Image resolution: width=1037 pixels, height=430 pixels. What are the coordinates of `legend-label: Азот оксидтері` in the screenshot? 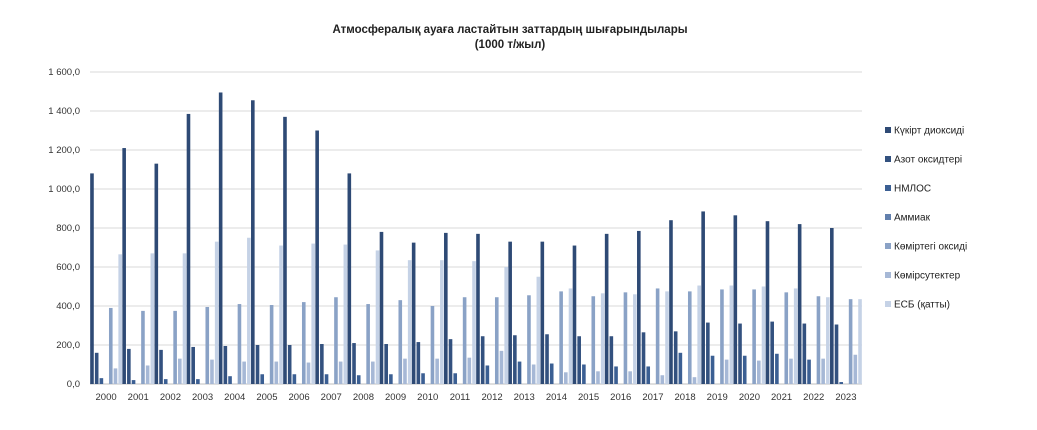 It's located at (928, 160).